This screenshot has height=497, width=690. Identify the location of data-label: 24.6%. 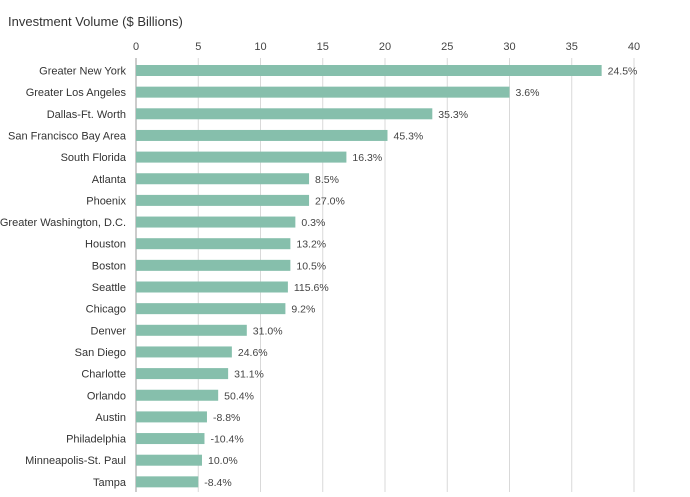
(253, 353).